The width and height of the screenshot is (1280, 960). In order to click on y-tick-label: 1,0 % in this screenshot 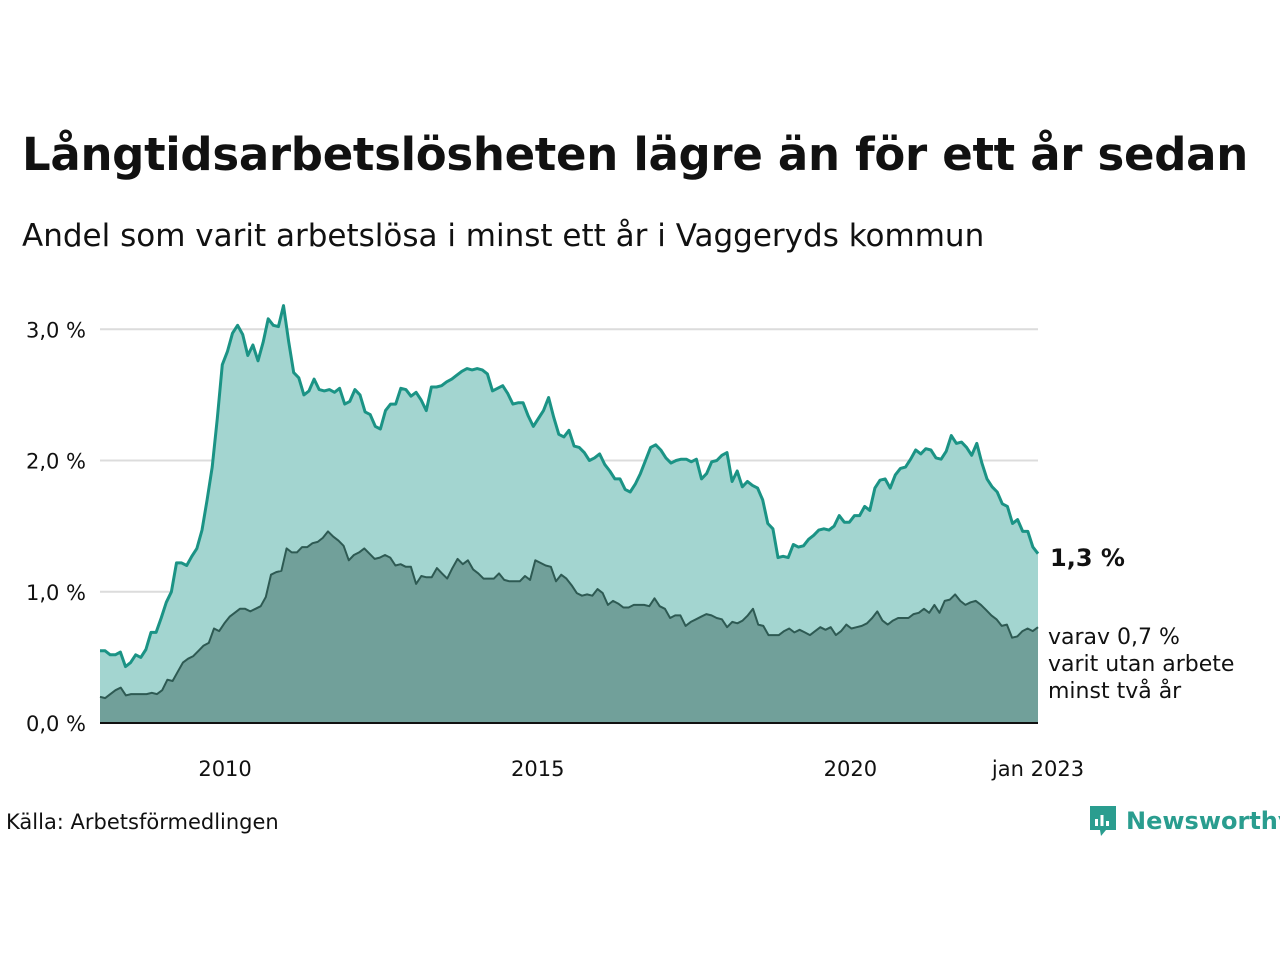, I will do `click(56, 593)`.